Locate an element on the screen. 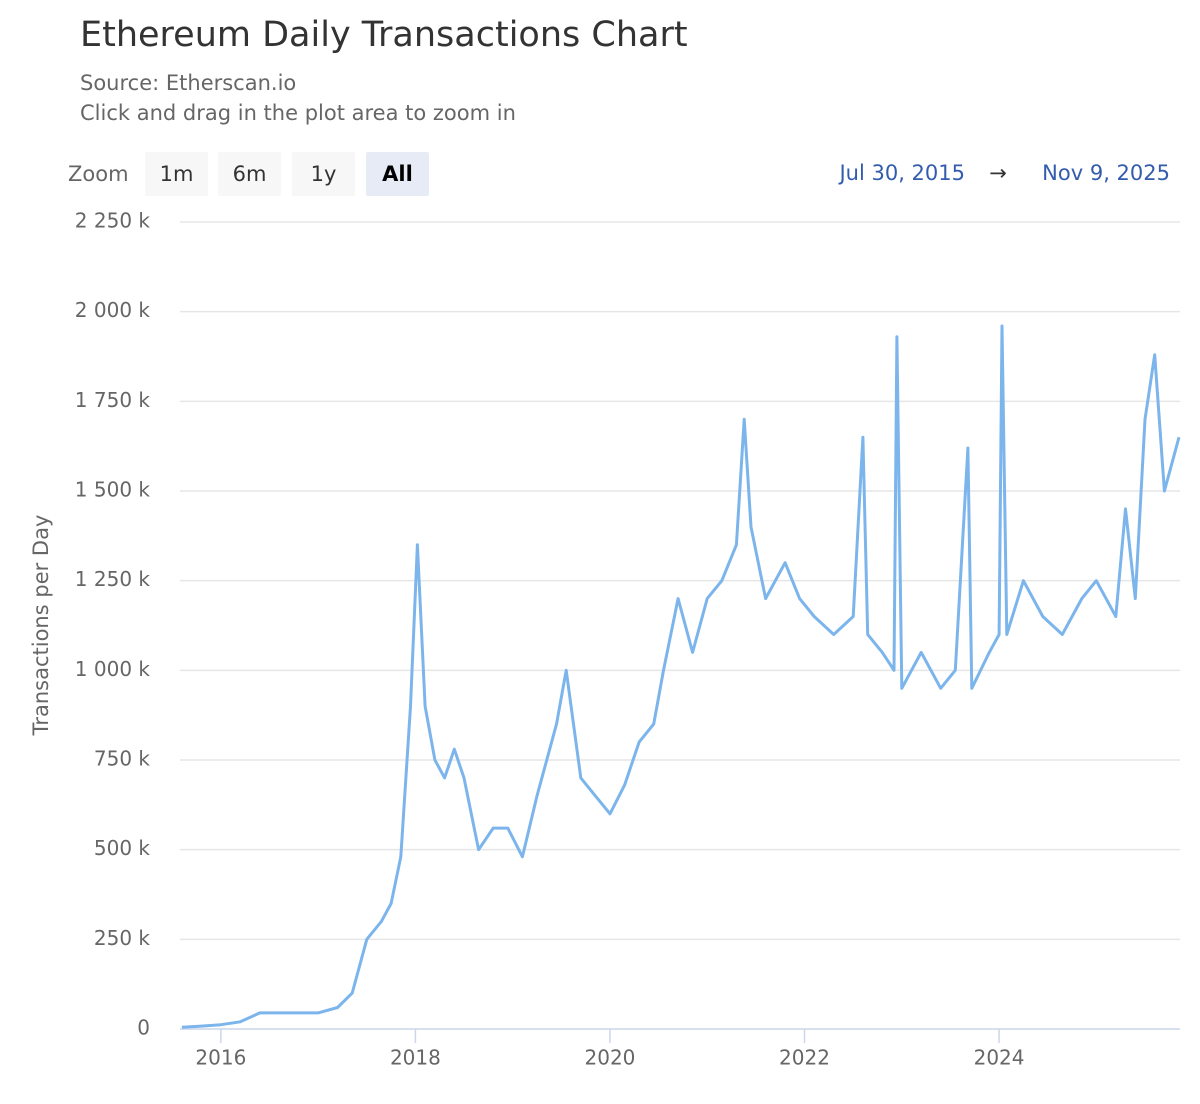 This screenshot has width=1200, height=1104. range-to: Nov 9, 2025 is located at coordinates (1106, 173).